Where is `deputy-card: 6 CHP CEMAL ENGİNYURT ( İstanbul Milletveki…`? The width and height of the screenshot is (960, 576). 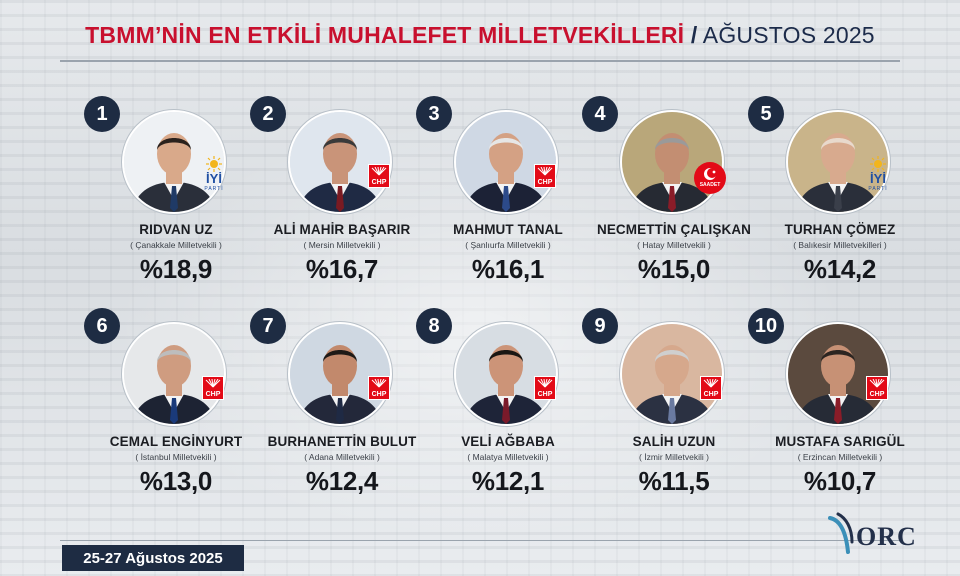
deputy-card: 6 CHP CEMAL ENGİNYURT ( İstanbul Milletveki… is located at coordinates (175, 409).